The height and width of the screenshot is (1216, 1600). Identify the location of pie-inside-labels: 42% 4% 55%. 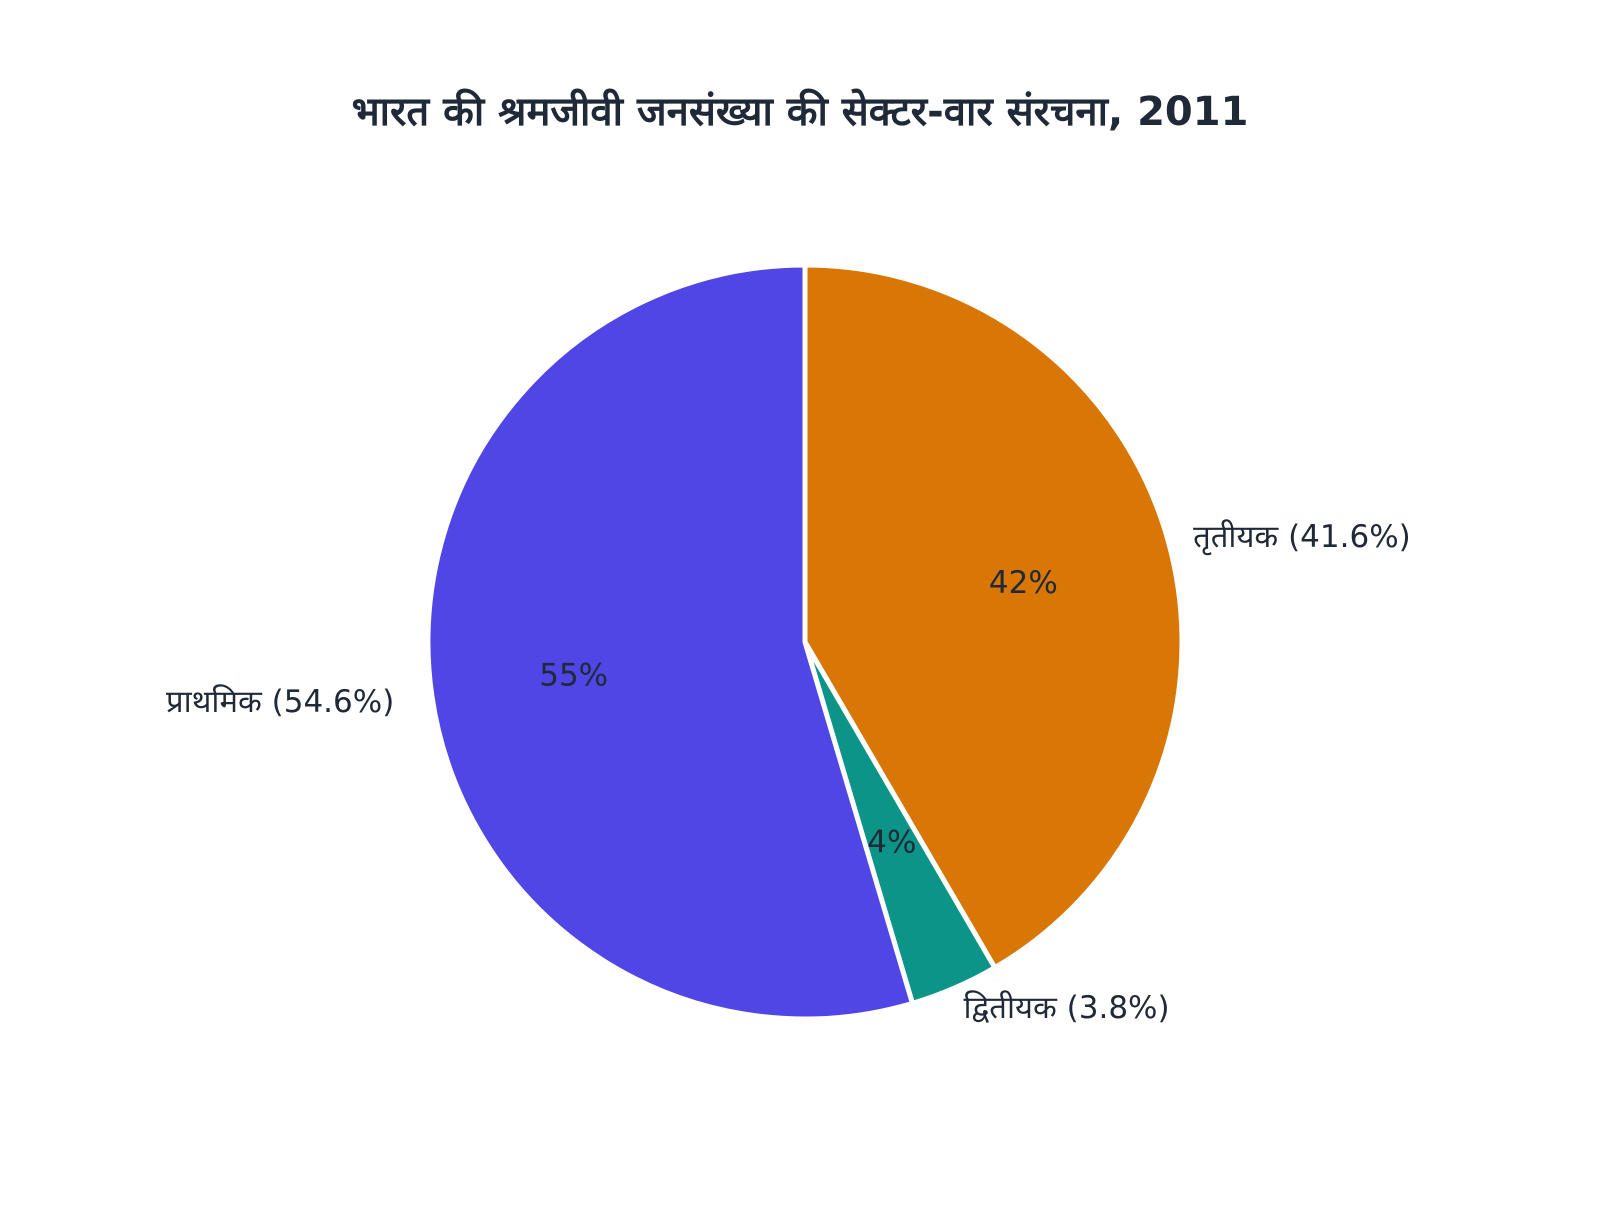
(798, 713).